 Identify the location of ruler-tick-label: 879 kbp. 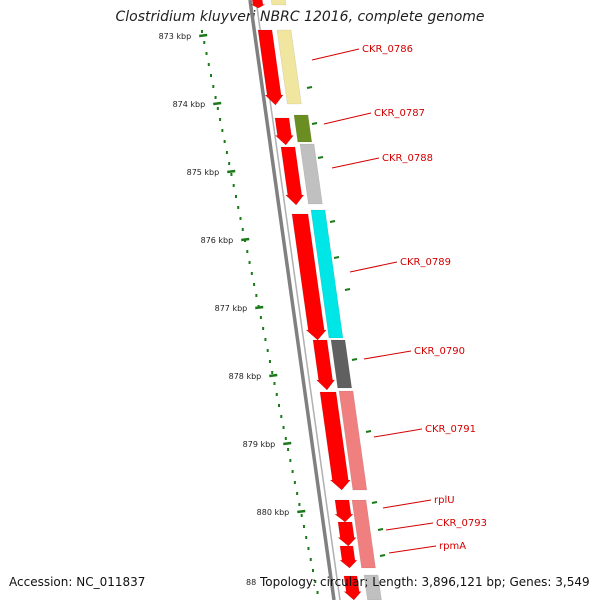
(259, 444).